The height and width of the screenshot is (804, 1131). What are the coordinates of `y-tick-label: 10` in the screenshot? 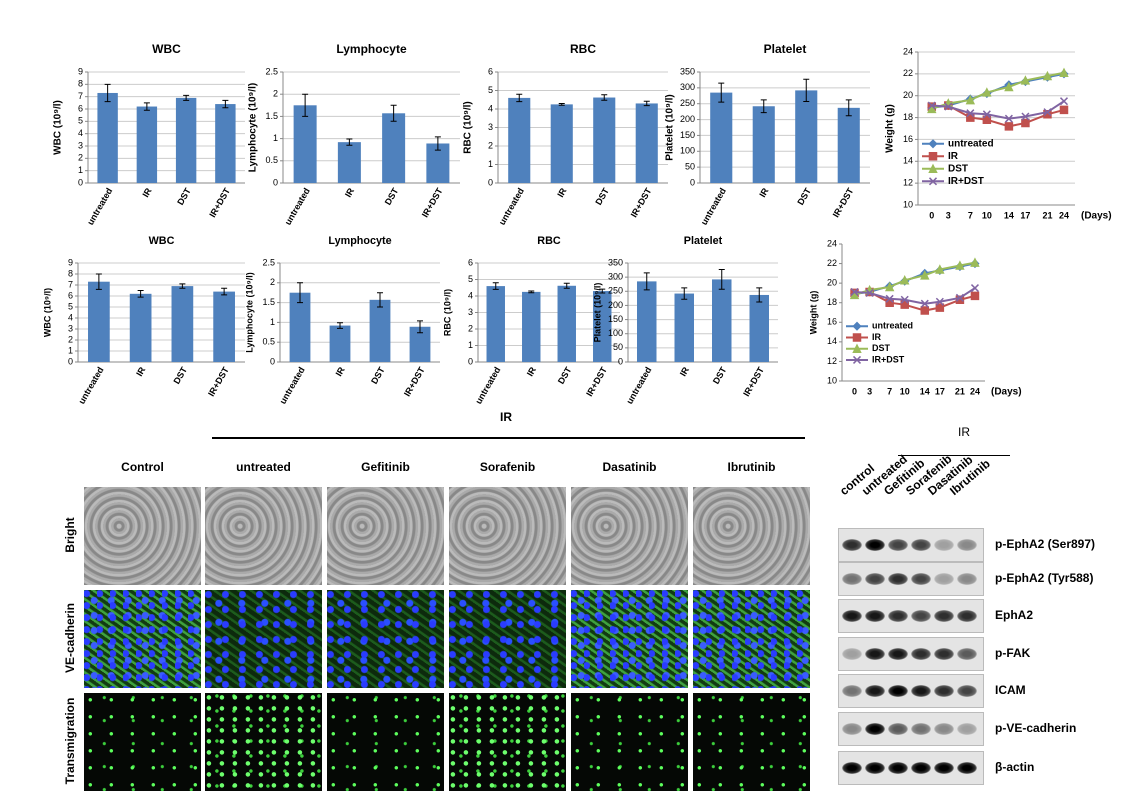 It's located at (832, 380).